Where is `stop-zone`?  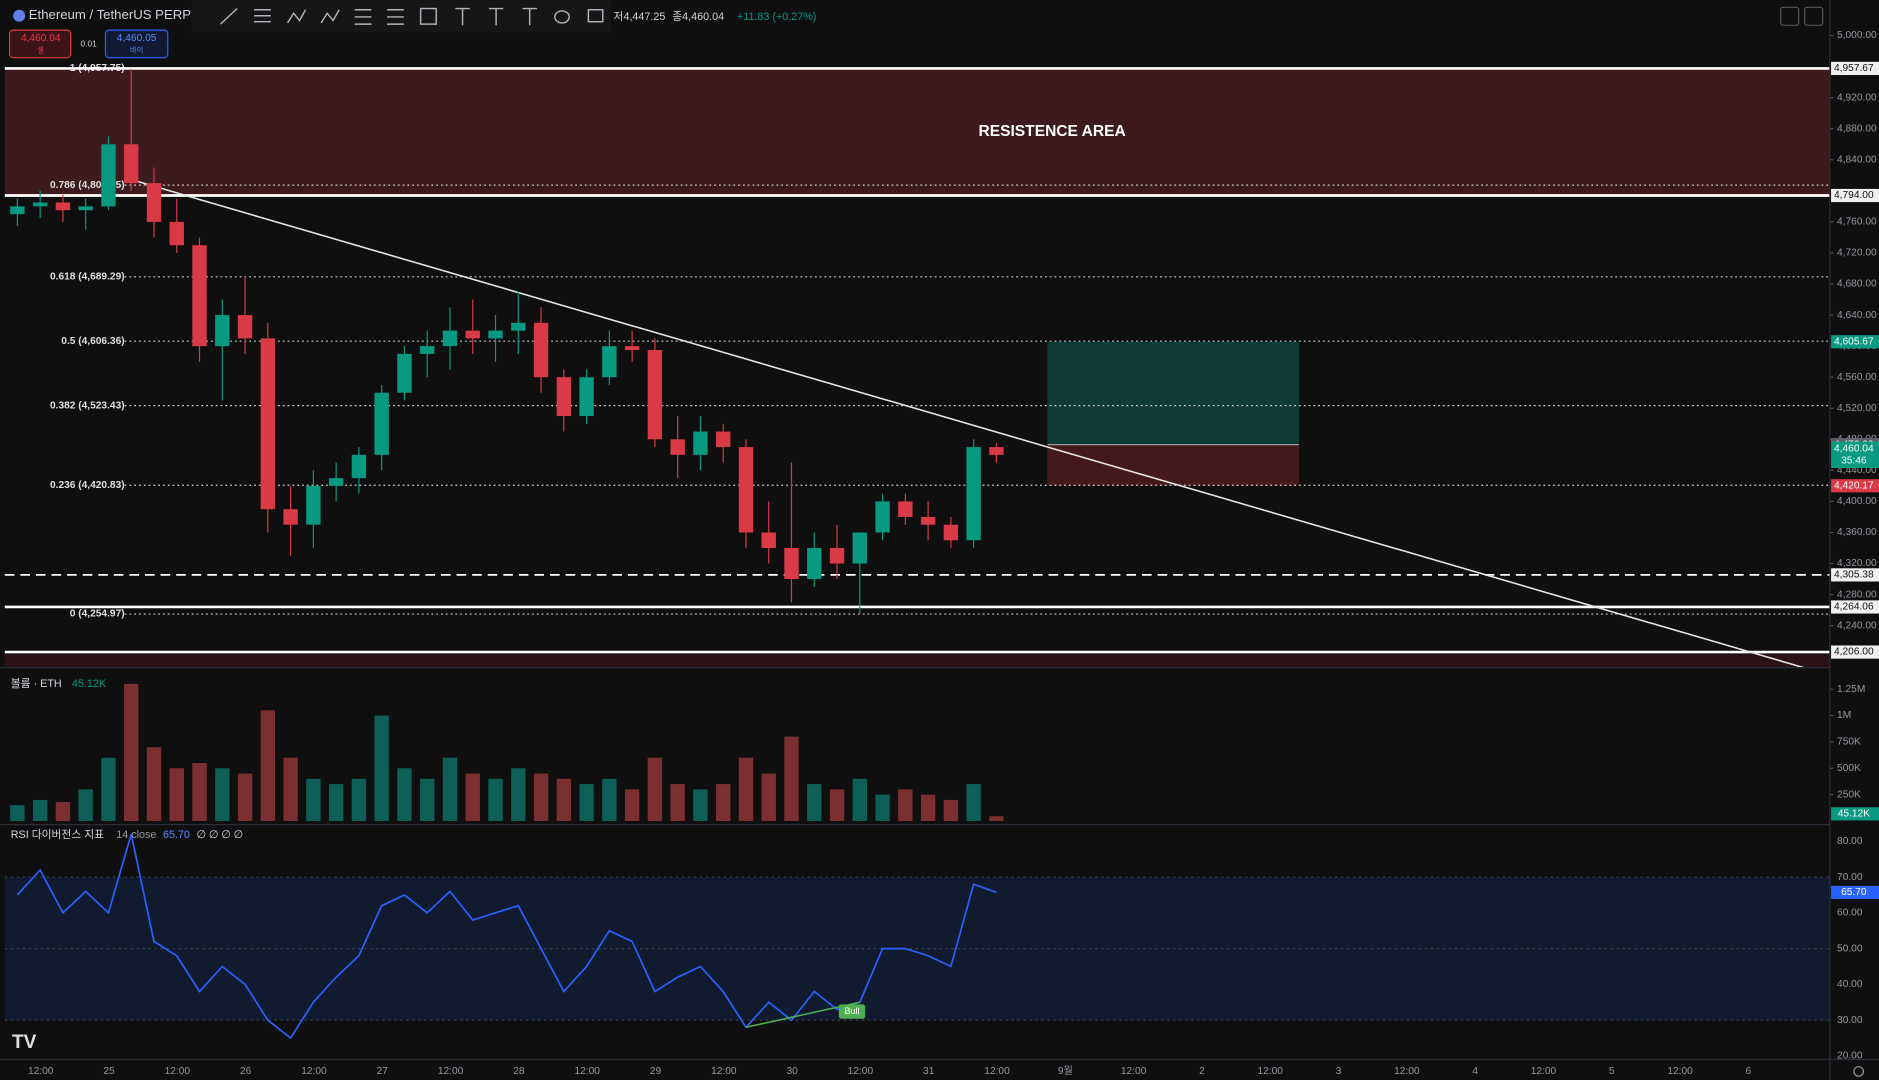
stop-zone is located at coordinates (1173, 465).